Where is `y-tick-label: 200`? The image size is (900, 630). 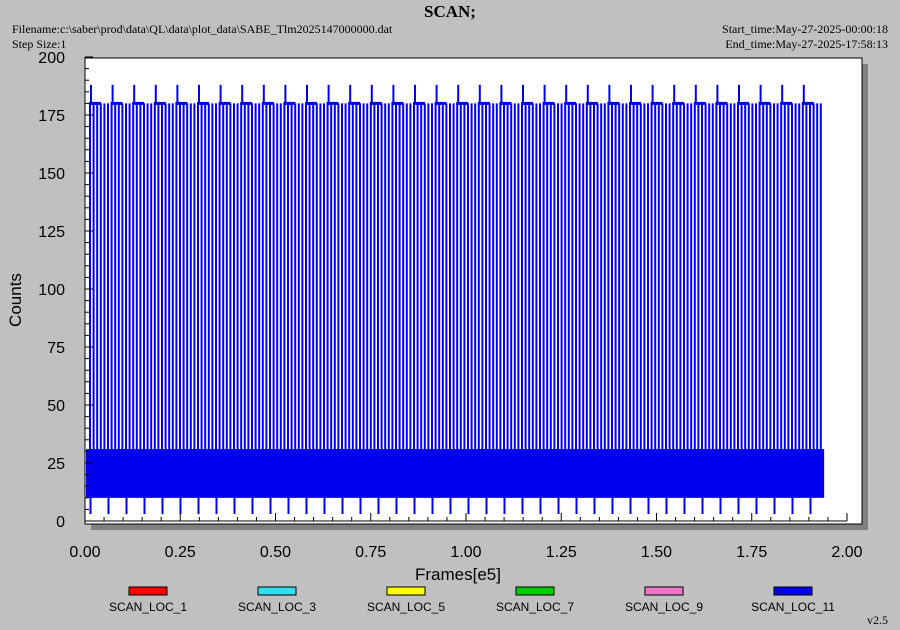 y-tick-label: 200 is located at coordinates (51, 58).